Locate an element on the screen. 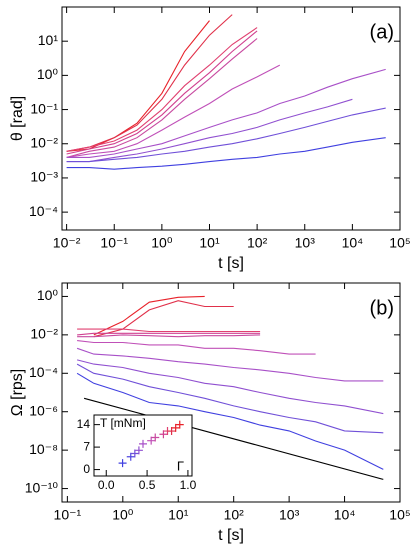 This screenshot has width=415, height=559. x-tick-label: 10⁻² is located at coordinates (67, 243).